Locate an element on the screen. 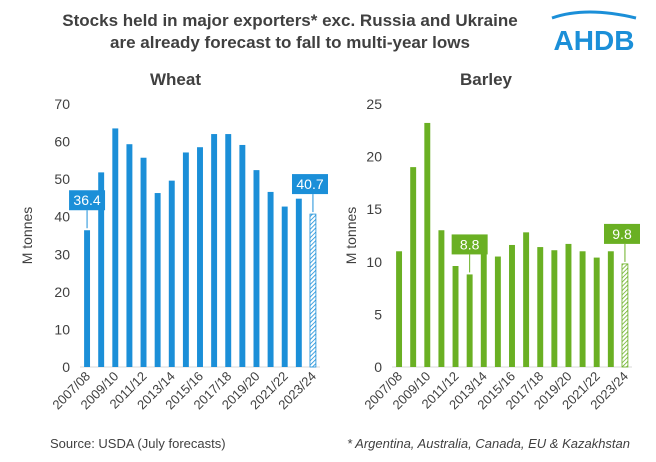  wheat-chart-title: Wheat is located at coordinates (175, 79).